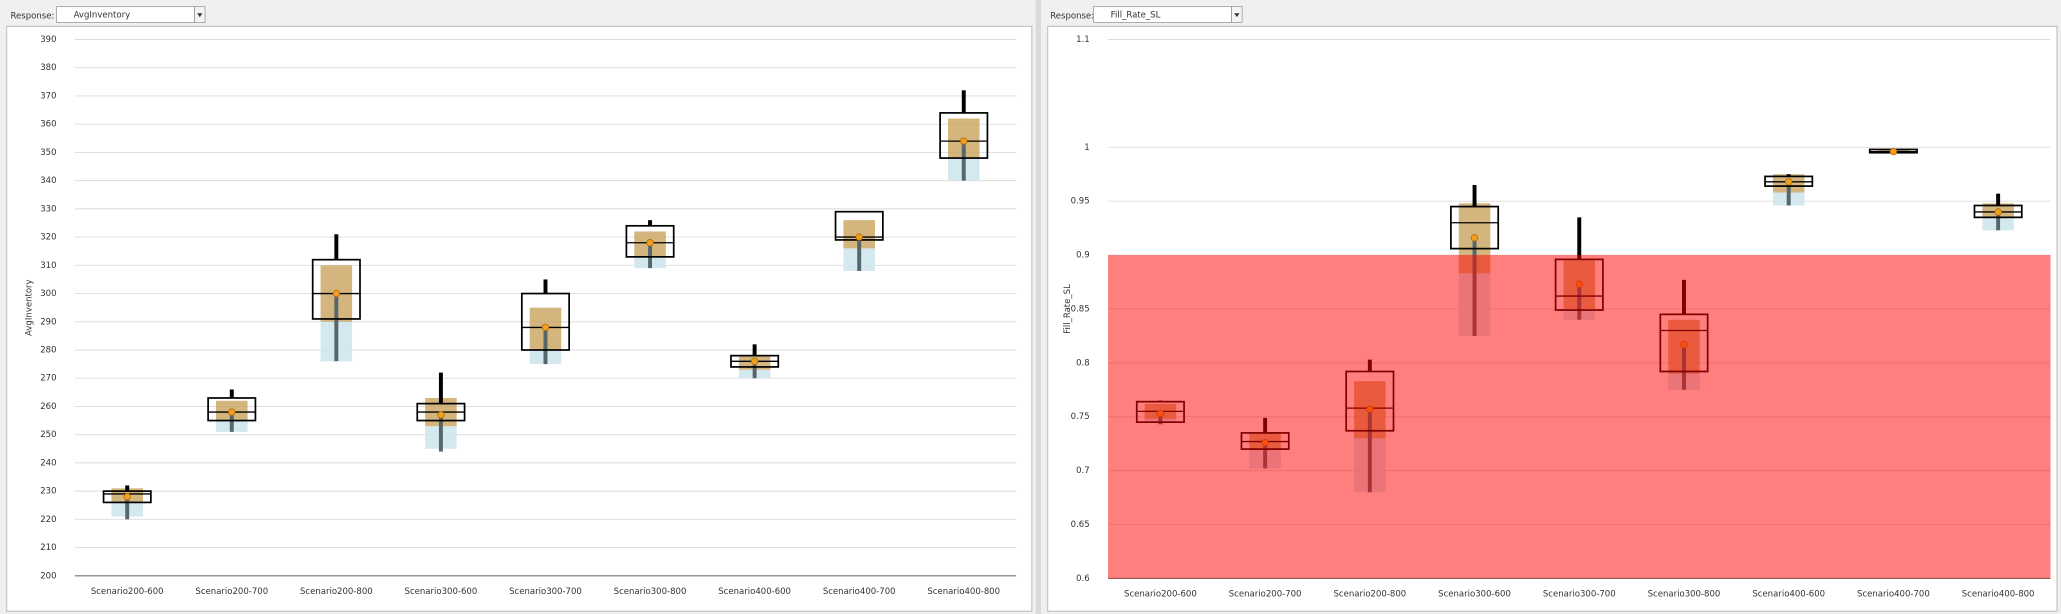 The width and height of the screenshot is (2061, 614). What do you see at coordinates (1083, 363) in the screenshot?
I see `y-tick-label: 0.8` at bounding box center [1083, 363].